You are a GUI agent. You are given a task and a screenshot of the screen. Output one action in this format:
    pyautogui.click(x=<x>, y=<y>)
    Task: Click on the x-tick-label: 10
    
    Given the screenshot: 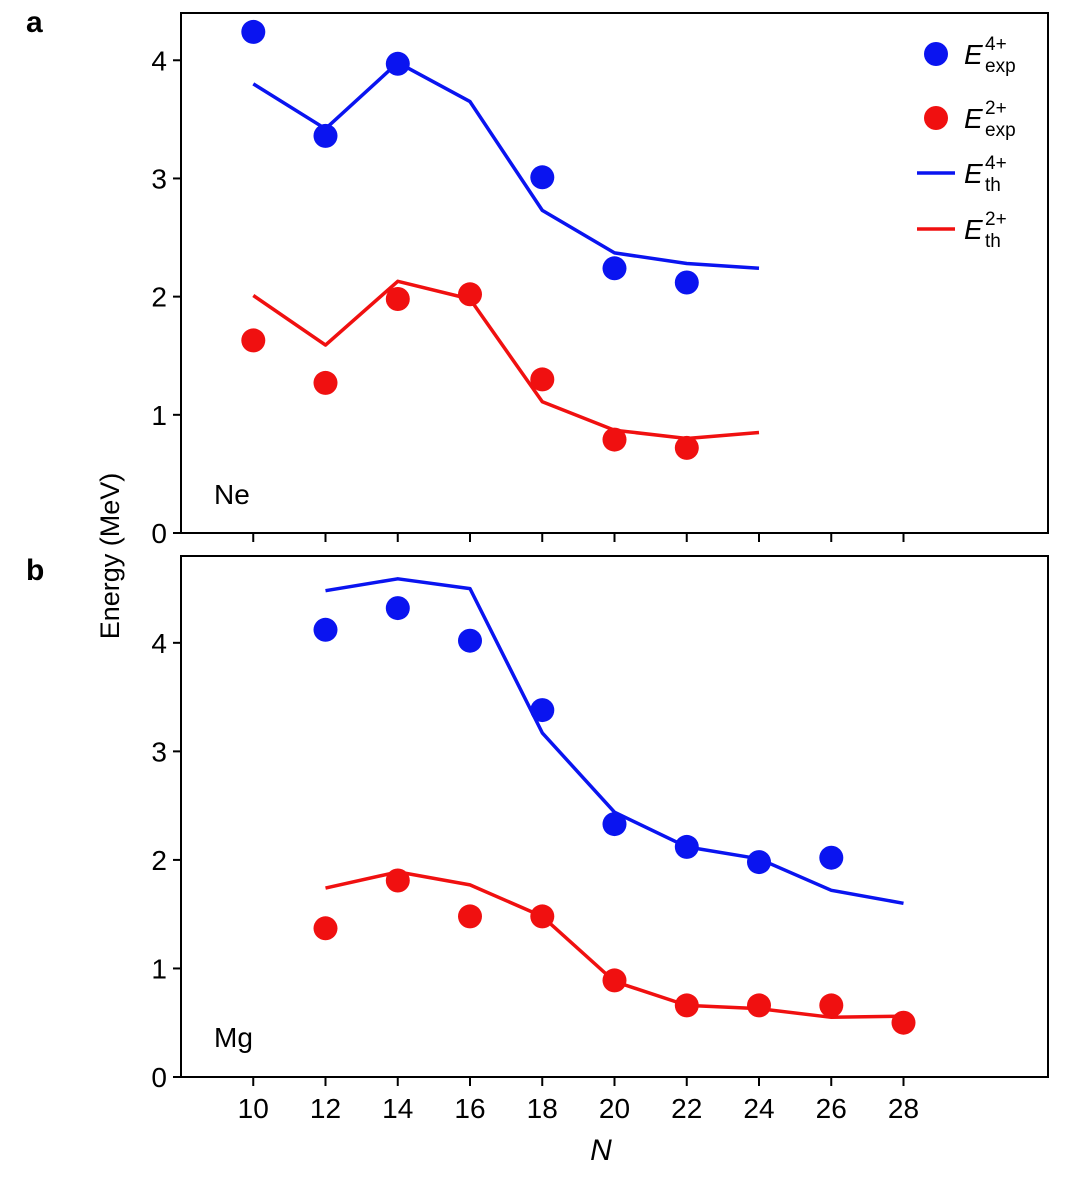 What is the action you would take?
    pyautogui.click(x=253, y=1108)
    